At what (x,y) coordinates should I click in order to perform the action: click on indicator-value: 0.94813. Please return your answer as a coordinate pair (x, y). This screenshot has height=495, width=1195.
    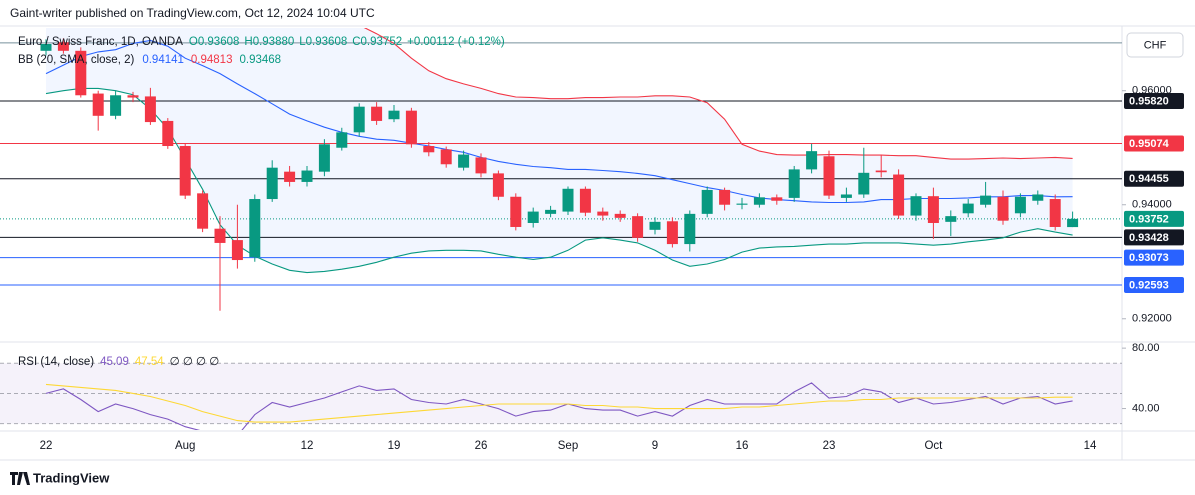
    Looking at the image, I should click on (212, 60).